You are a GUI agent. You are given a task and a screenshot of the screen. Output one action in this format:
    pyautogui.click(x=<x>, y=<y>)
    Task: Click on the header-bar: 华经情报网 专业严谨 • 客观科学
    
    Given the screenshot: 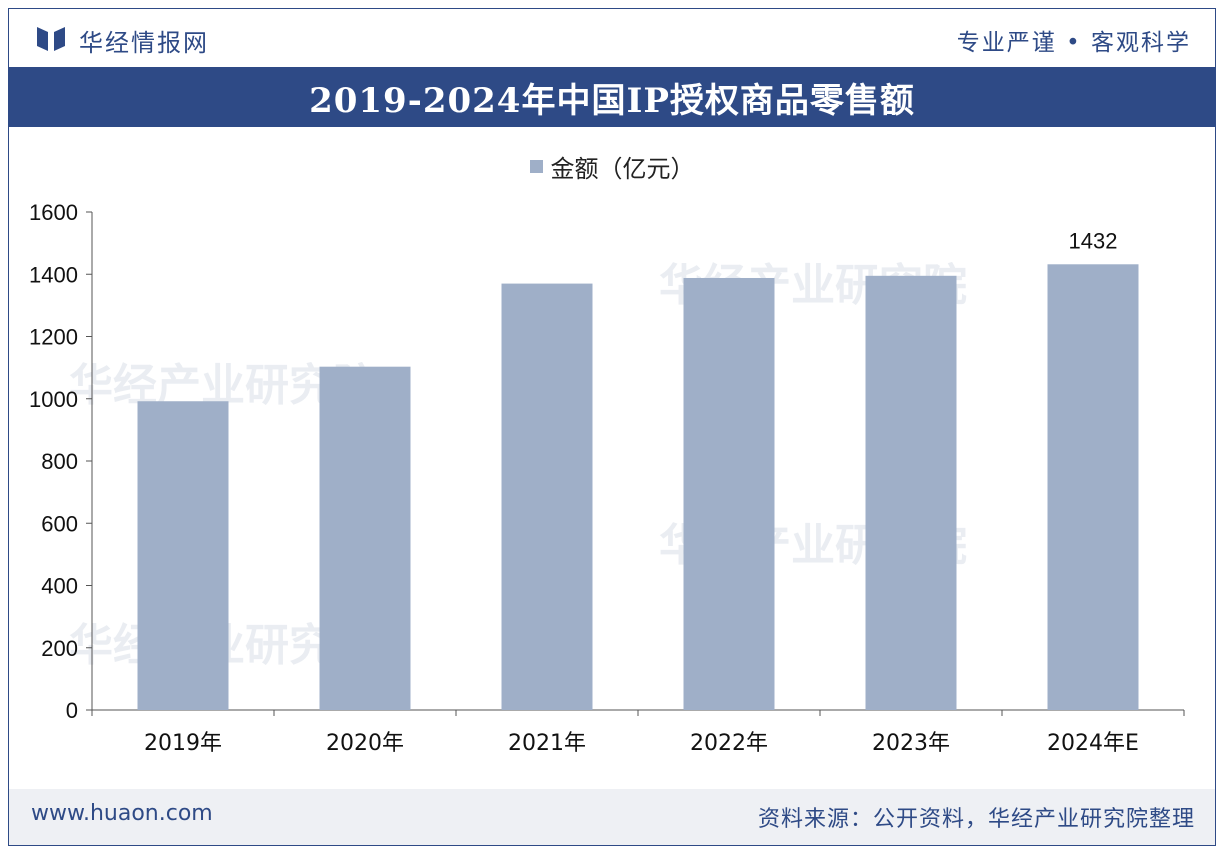 What is the action you would take?
    pyautogui.click(x=612, y=38)
    